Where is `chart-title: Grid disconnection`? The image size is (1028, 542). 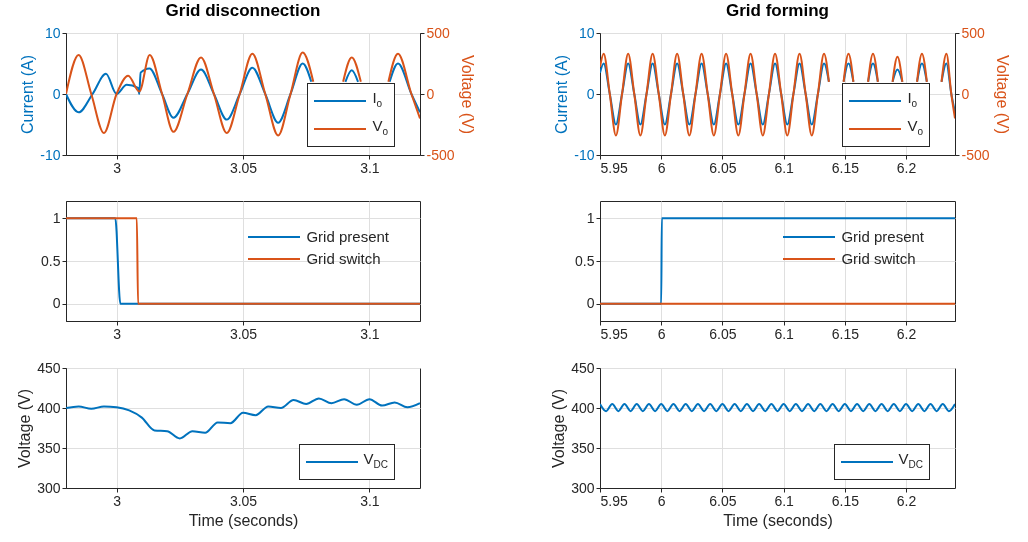
chart-title: Grid disconnection is located at coordinates (243, 10).